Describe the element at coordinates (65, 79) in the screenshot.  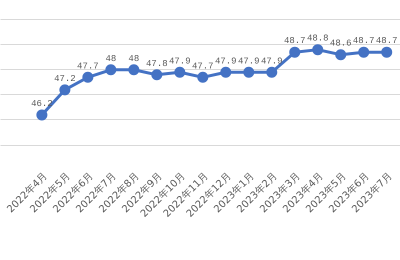
I see `data-label: 47.2` at that location.